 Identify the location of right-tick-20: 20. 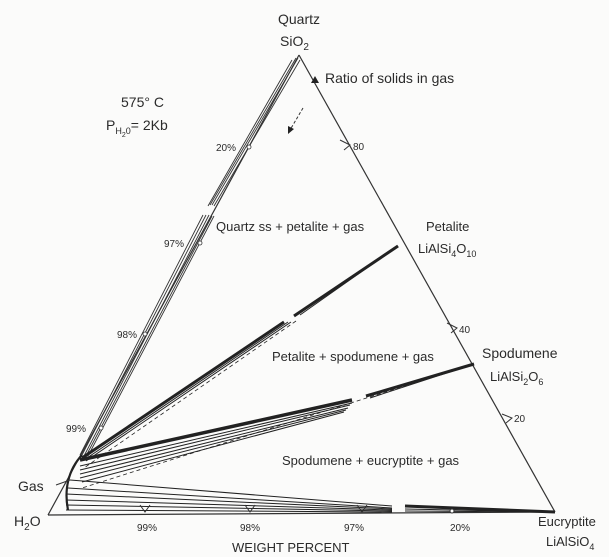
(520, 419).